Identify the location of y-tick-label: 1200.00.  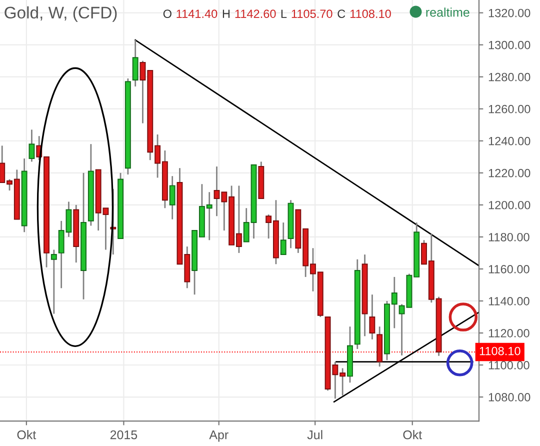
(509, 205).